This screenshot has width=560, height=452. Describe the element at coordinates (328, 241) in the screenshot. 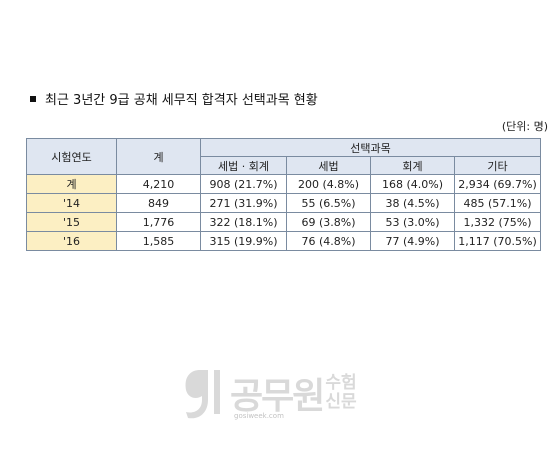

I see `row-cell: 76 (4.8%)` at that location.